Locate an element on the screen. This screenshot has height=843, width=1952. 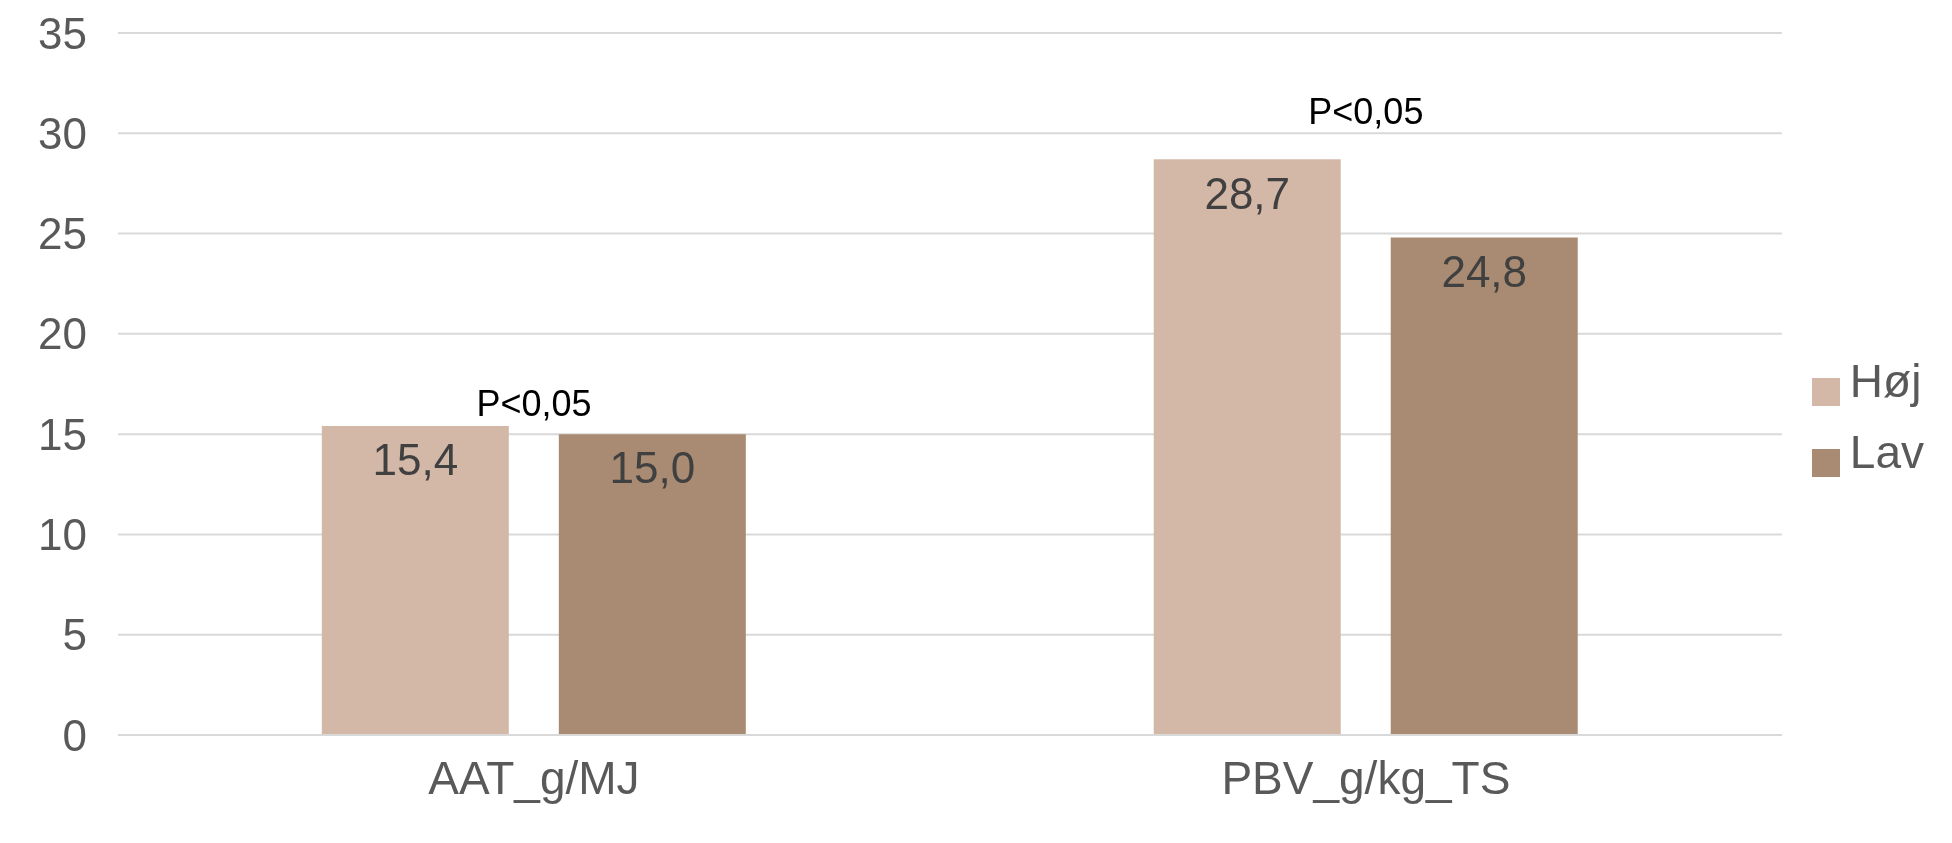
y-tick-label: 20 is located at coordinates (62, 334).